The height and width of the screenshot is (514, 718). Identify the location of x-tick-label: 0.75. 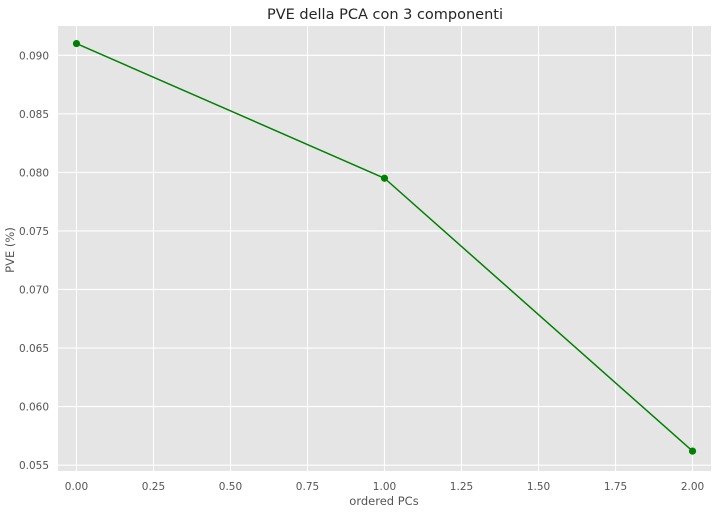
(307, 487).